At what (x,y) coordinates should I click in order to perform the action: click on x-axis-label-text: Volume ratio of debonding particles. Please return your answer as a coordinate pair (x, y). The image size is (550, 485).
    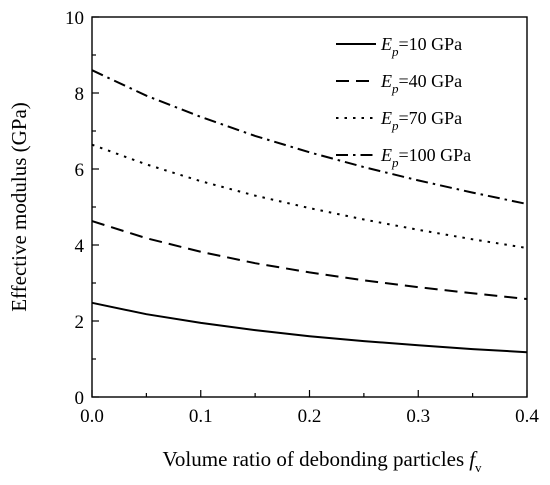
    Looking at the image, I should click on (313, 459).